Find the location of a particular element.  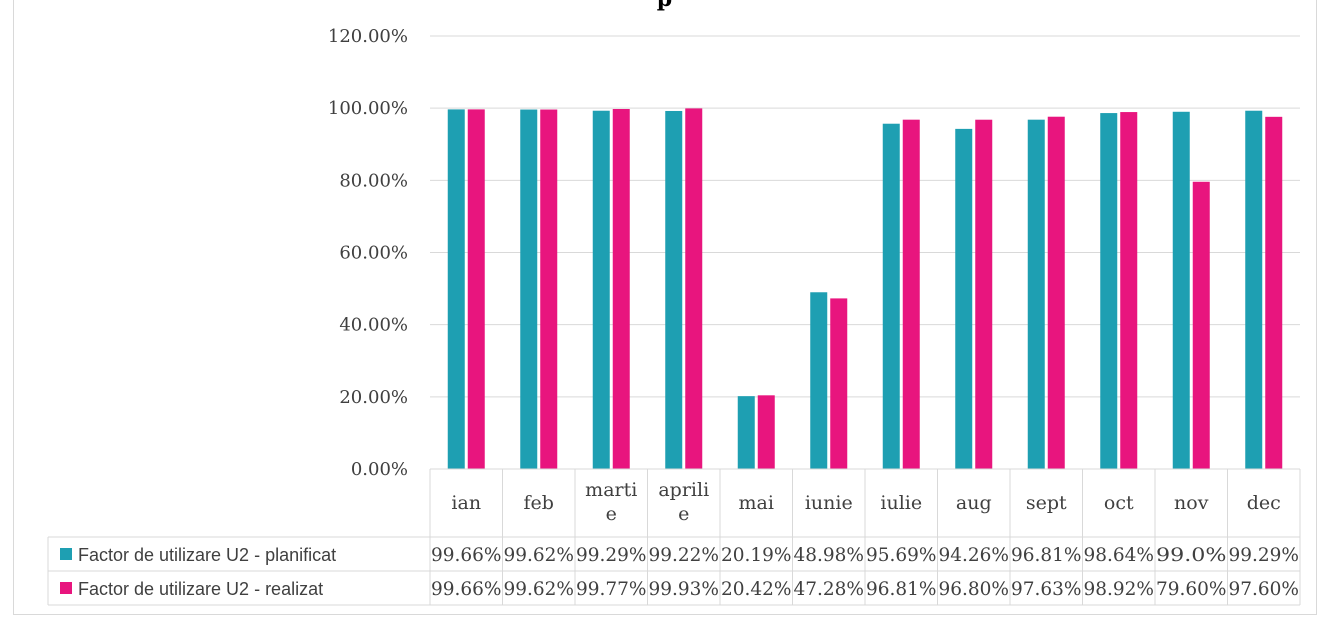

data-label: 20.42% is located at coordinates (756, 589).